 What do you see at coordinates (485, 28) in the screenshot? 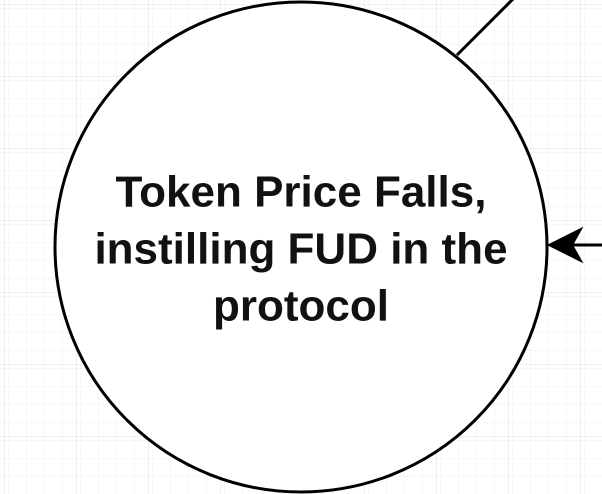
I see `connector-top` at bounding box center [485, 28].